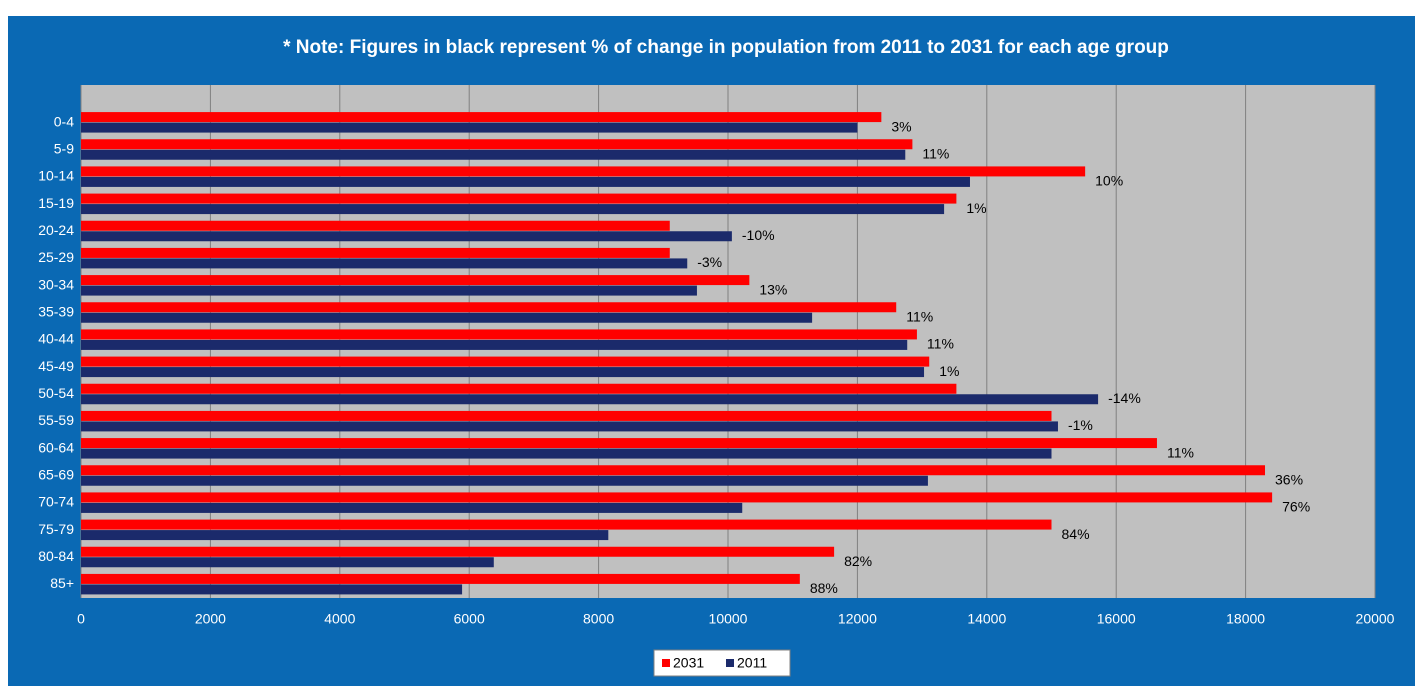 This screenshot has width=1422, height=686. I want to click on change-label: -3%, so click(709, 262).